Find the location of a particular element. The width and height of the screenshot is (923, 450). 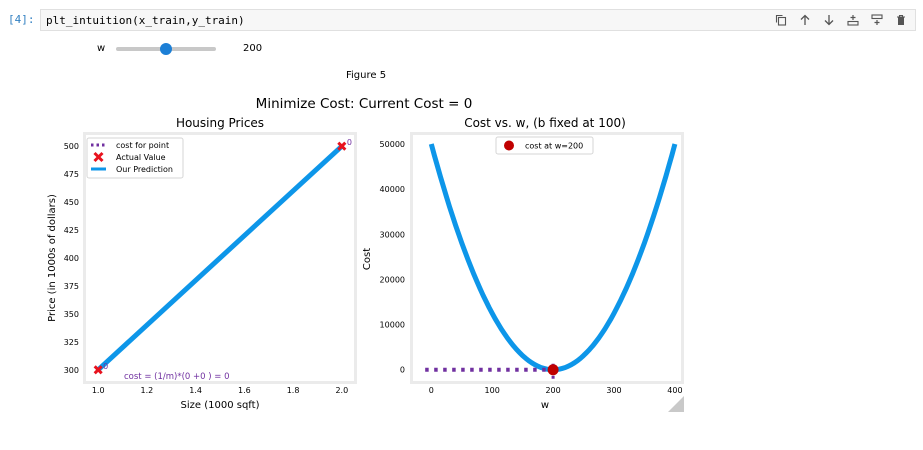

insert-below-icon is located at coordinates (877, 20).